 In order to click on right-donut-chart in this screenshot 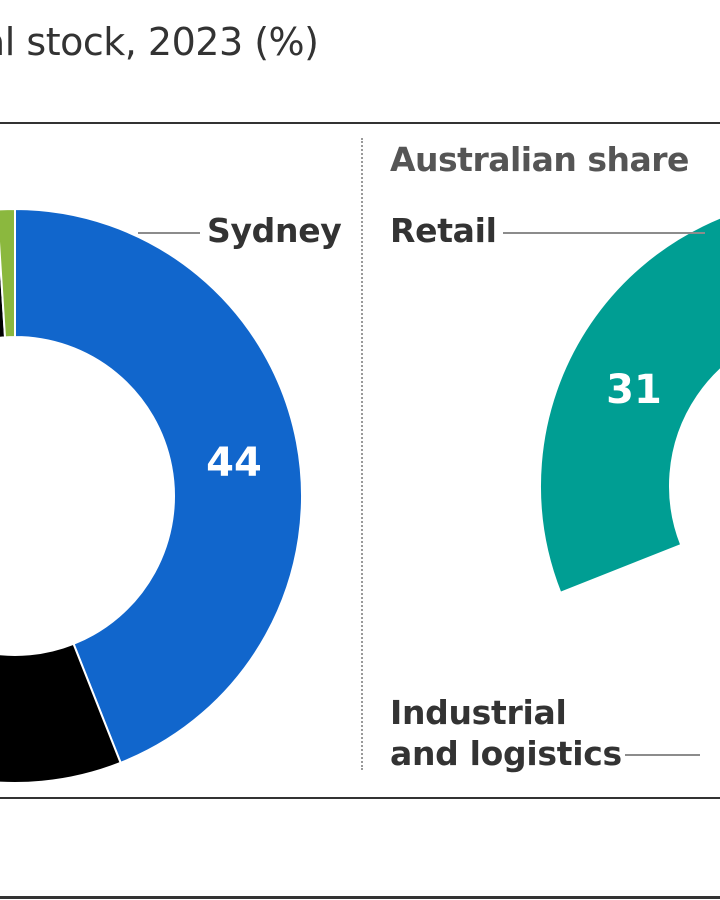, I will do `click(629, 405)`.